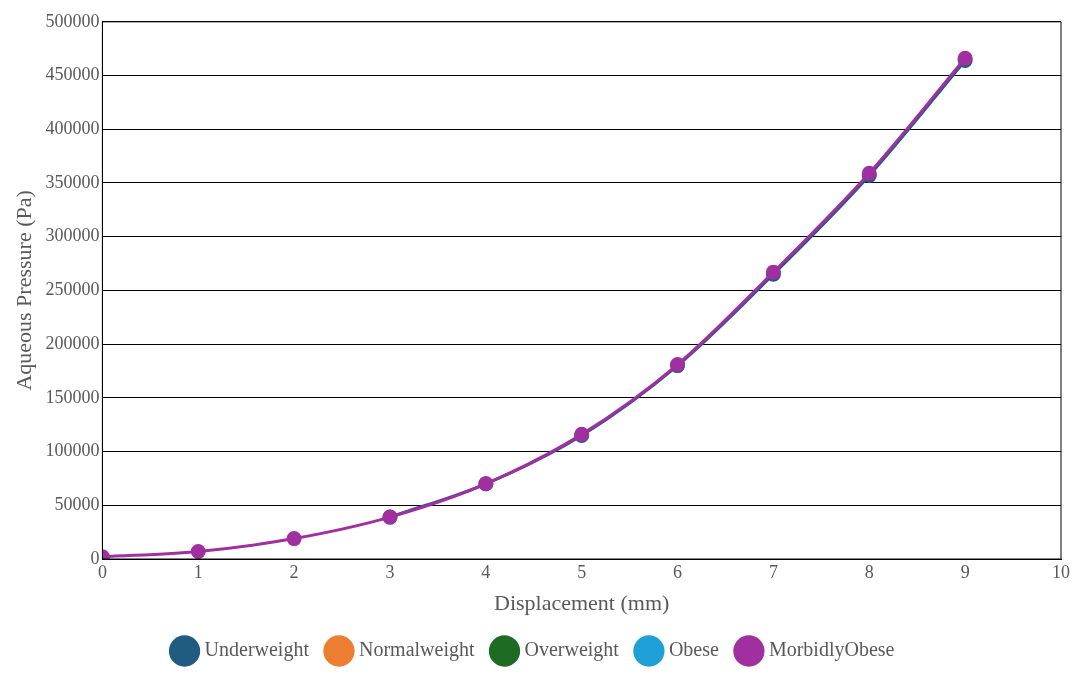 Image resolution: width=1089 pixels, height=679 pixels. Describe the element at coordinates (198, 571) in the screenshot. I see `x-tick-label: 1` at that location.